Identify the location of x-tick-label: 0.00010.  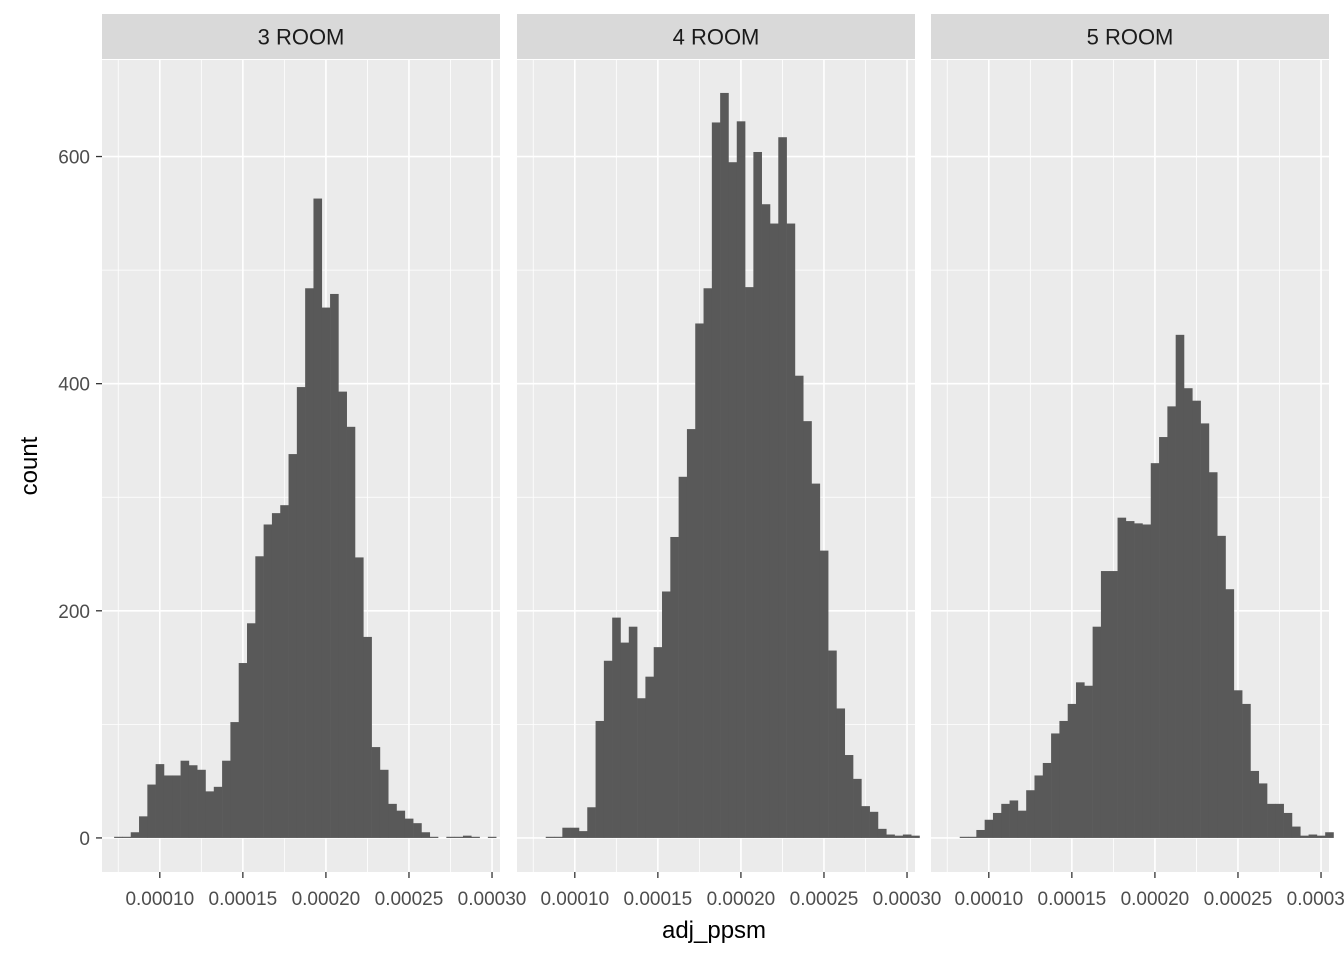
(574, 899).